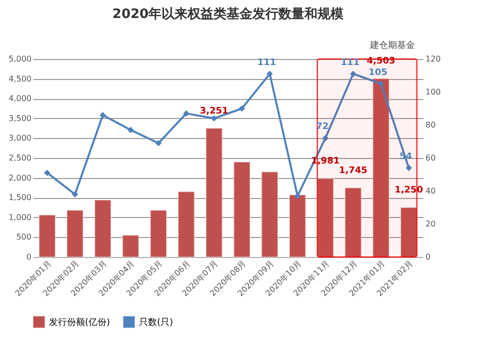  I want to click on y-tick-label: 2,500, so click(20, 158).